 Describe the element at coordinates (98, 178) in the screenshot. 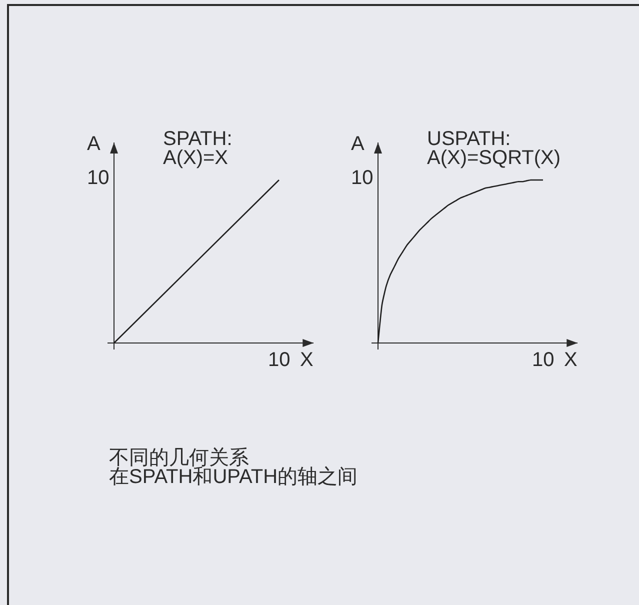

I see `annotation: 10` at that location.